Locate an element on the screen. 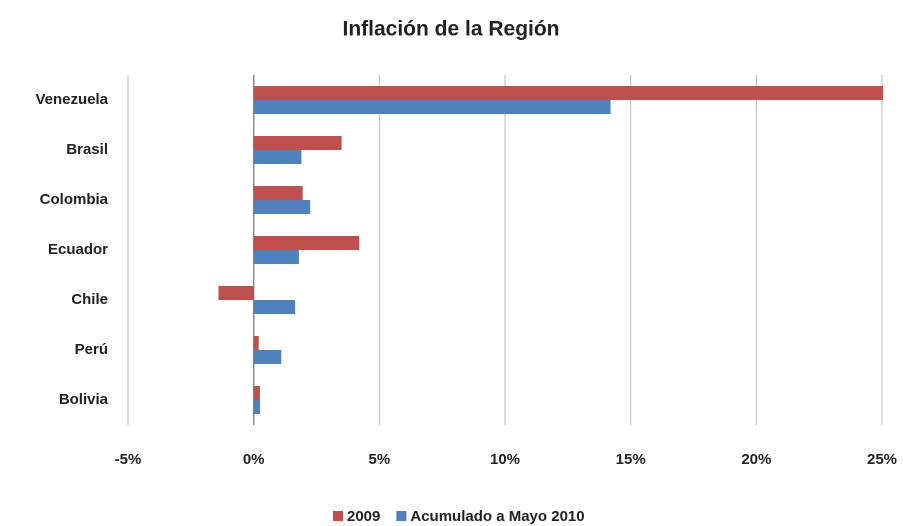  x-tick-label: 20% is located at coordinates (756, 459).